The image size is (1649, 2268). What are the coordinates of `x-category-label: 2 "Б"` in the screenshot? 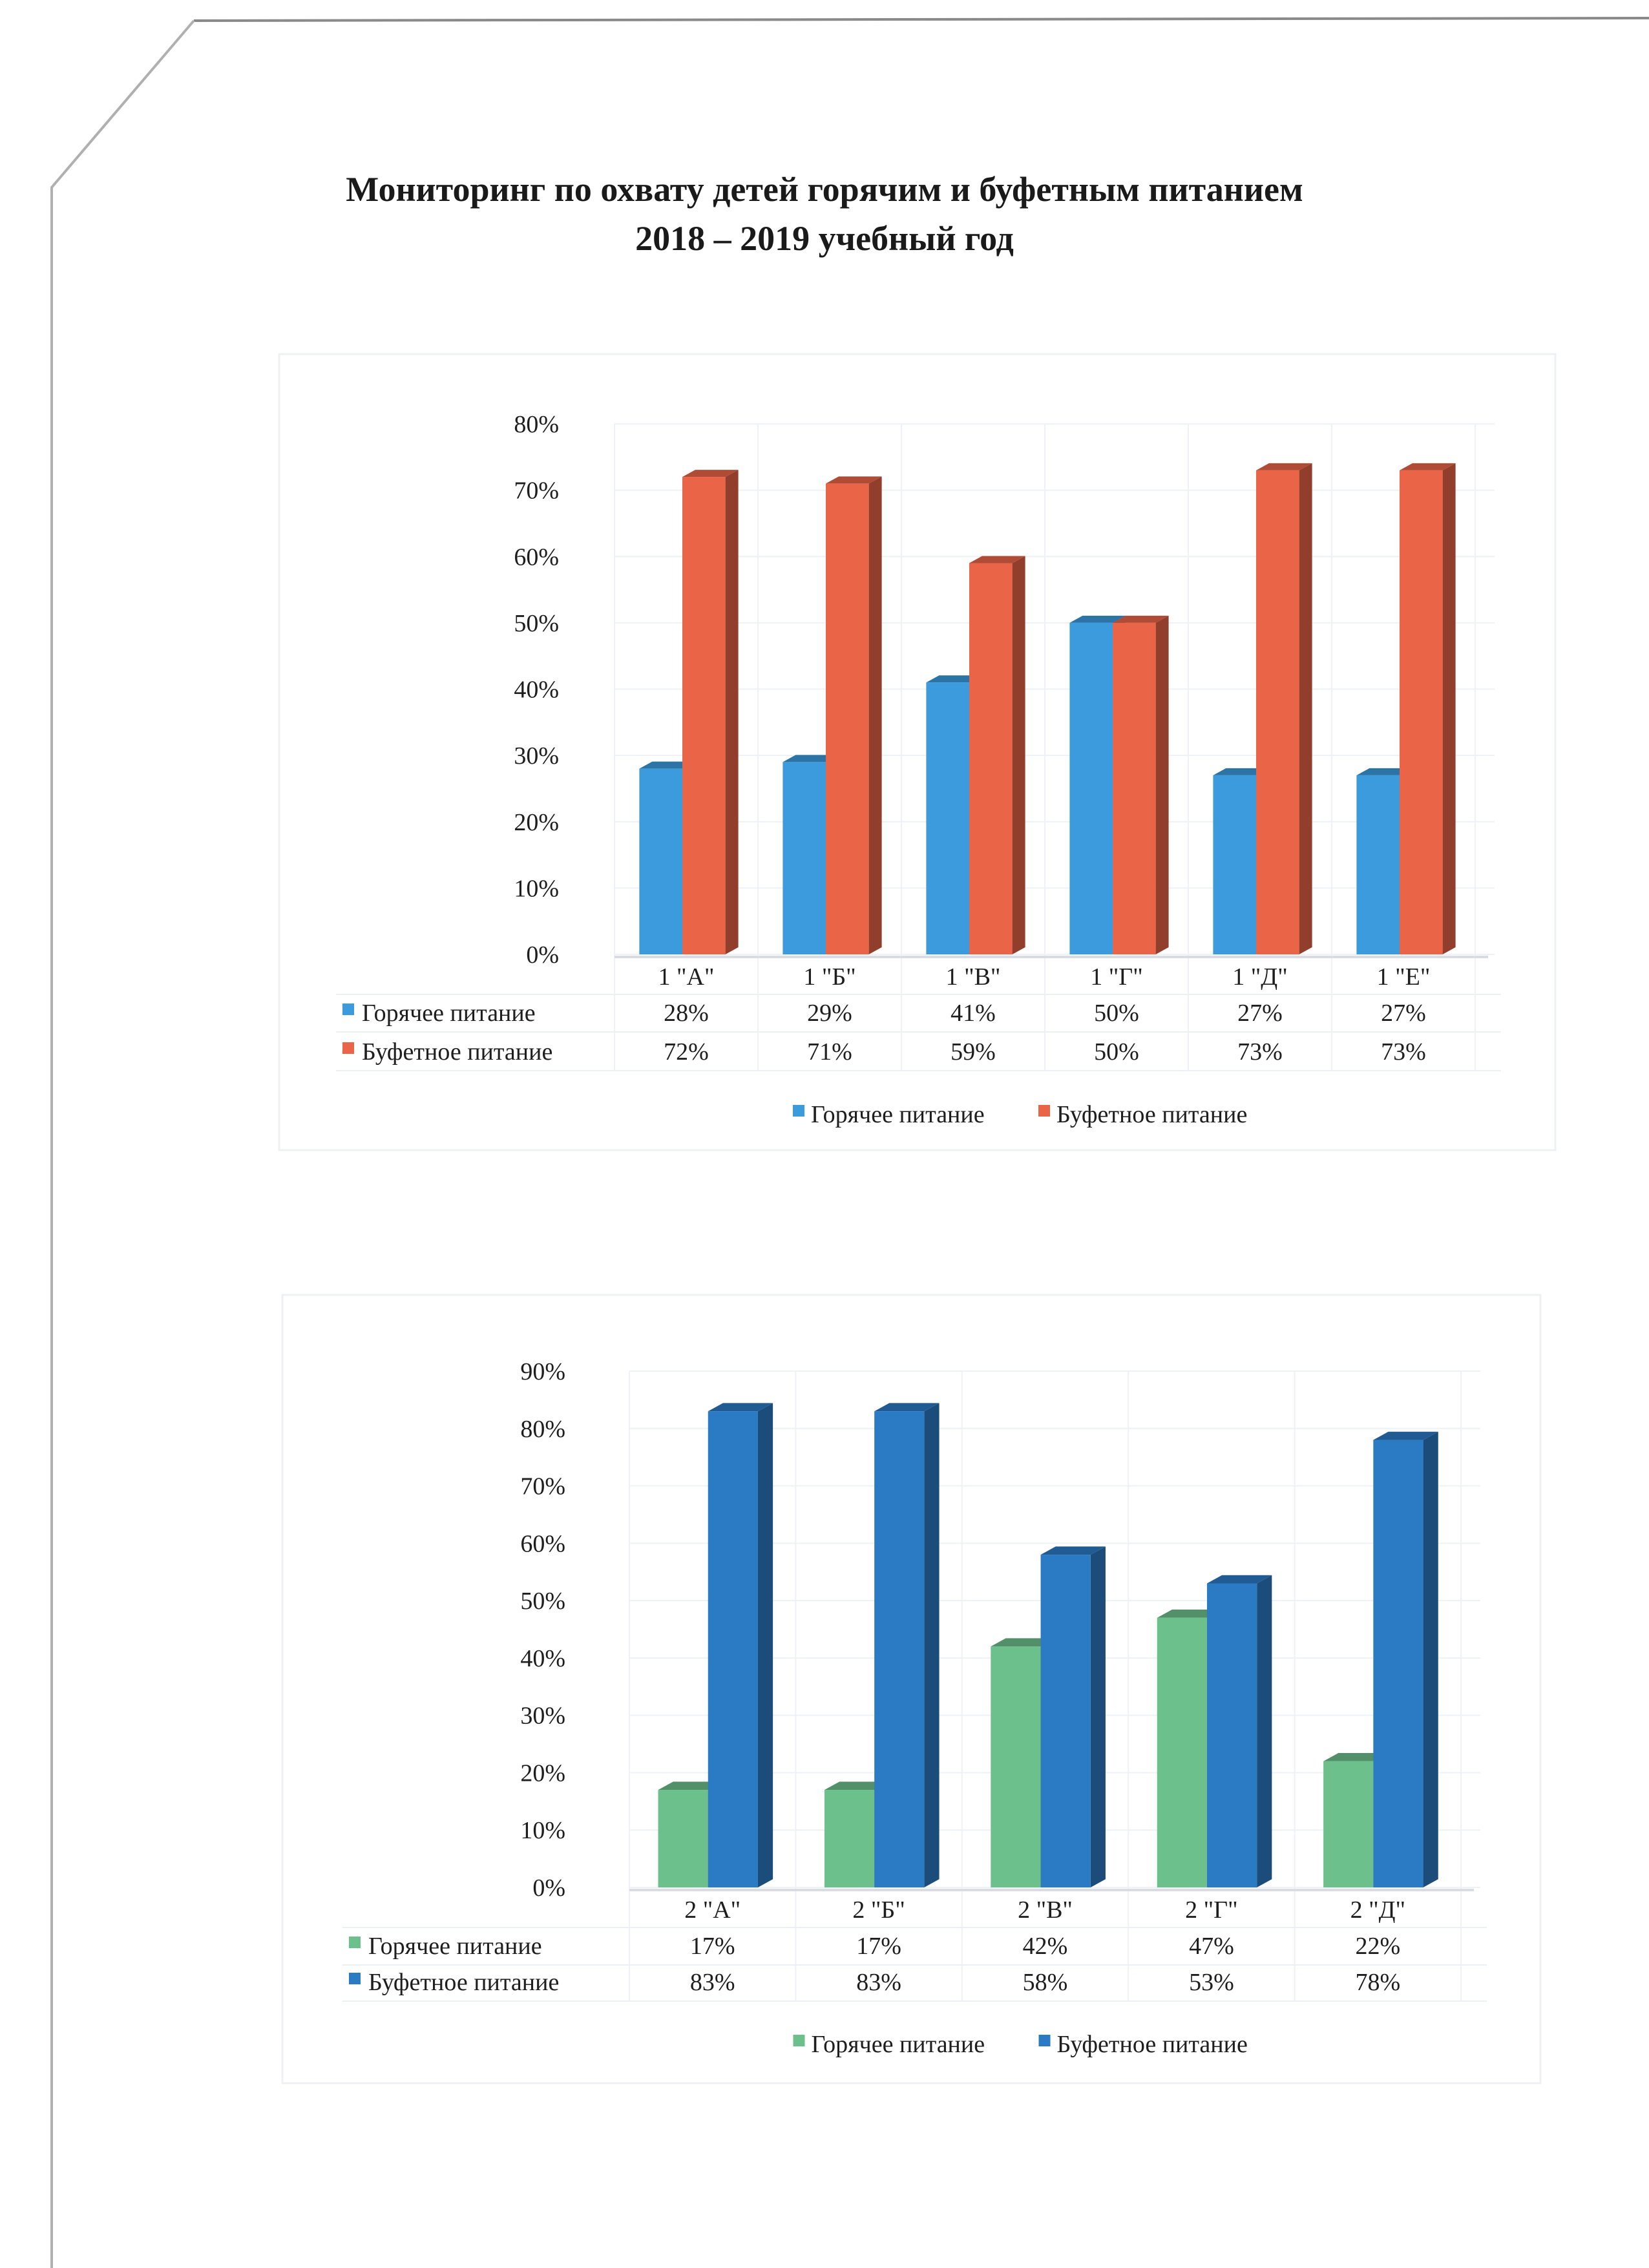 It's located at (878, 1910).